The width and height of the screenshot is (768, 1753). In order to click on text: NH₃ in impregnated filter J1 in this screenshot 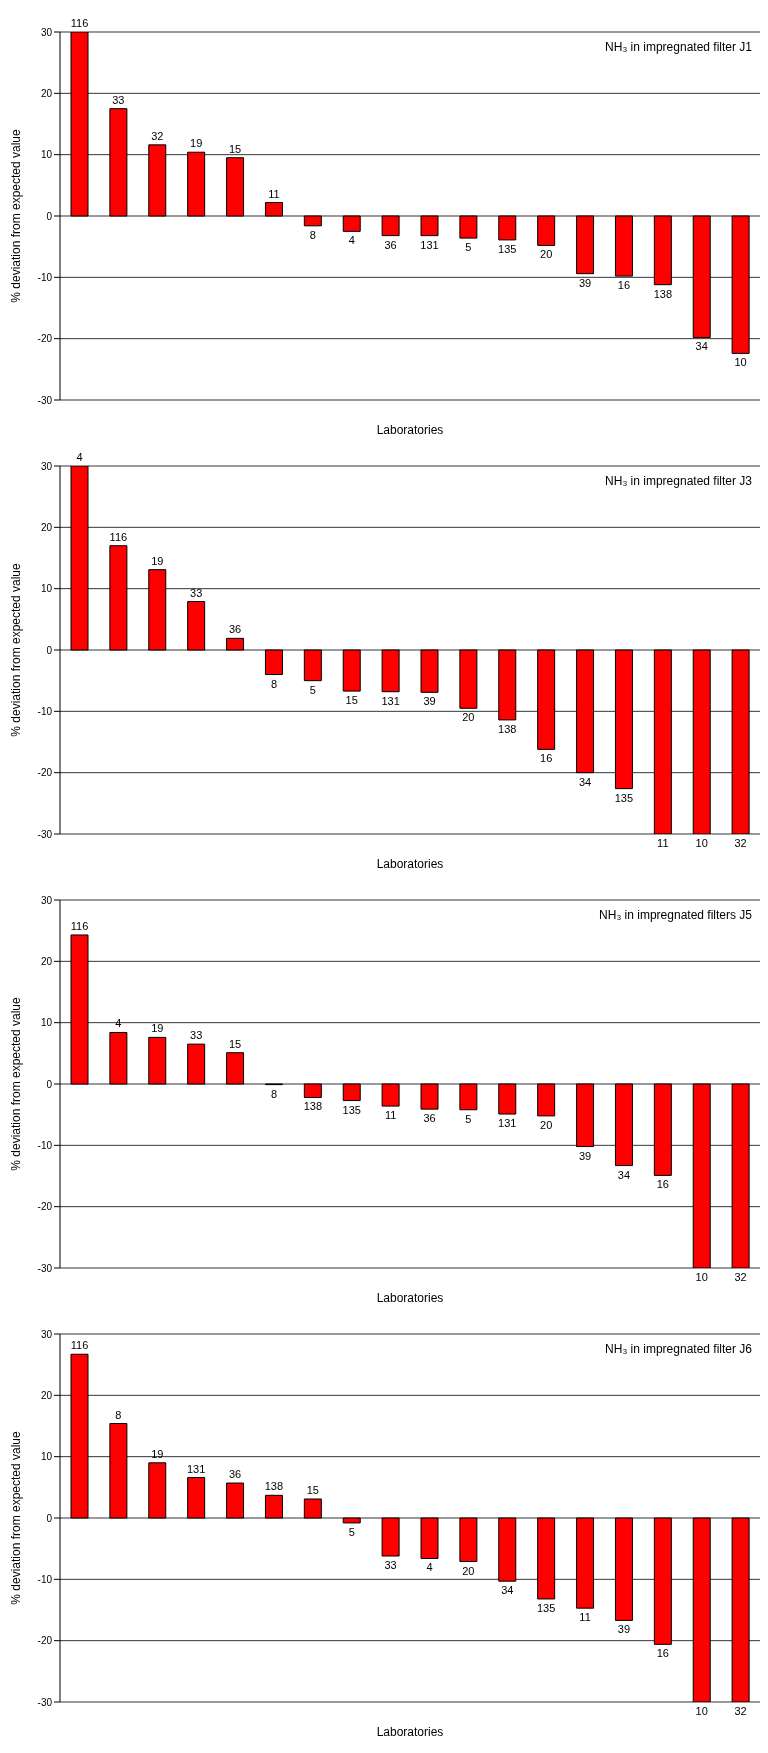, I will do `click(678, 47)`.